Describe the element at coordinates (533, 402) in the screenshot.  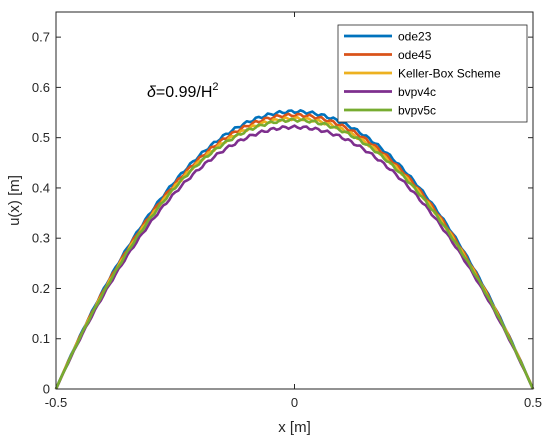
I see `x-tick-label: 0.5` at that location.